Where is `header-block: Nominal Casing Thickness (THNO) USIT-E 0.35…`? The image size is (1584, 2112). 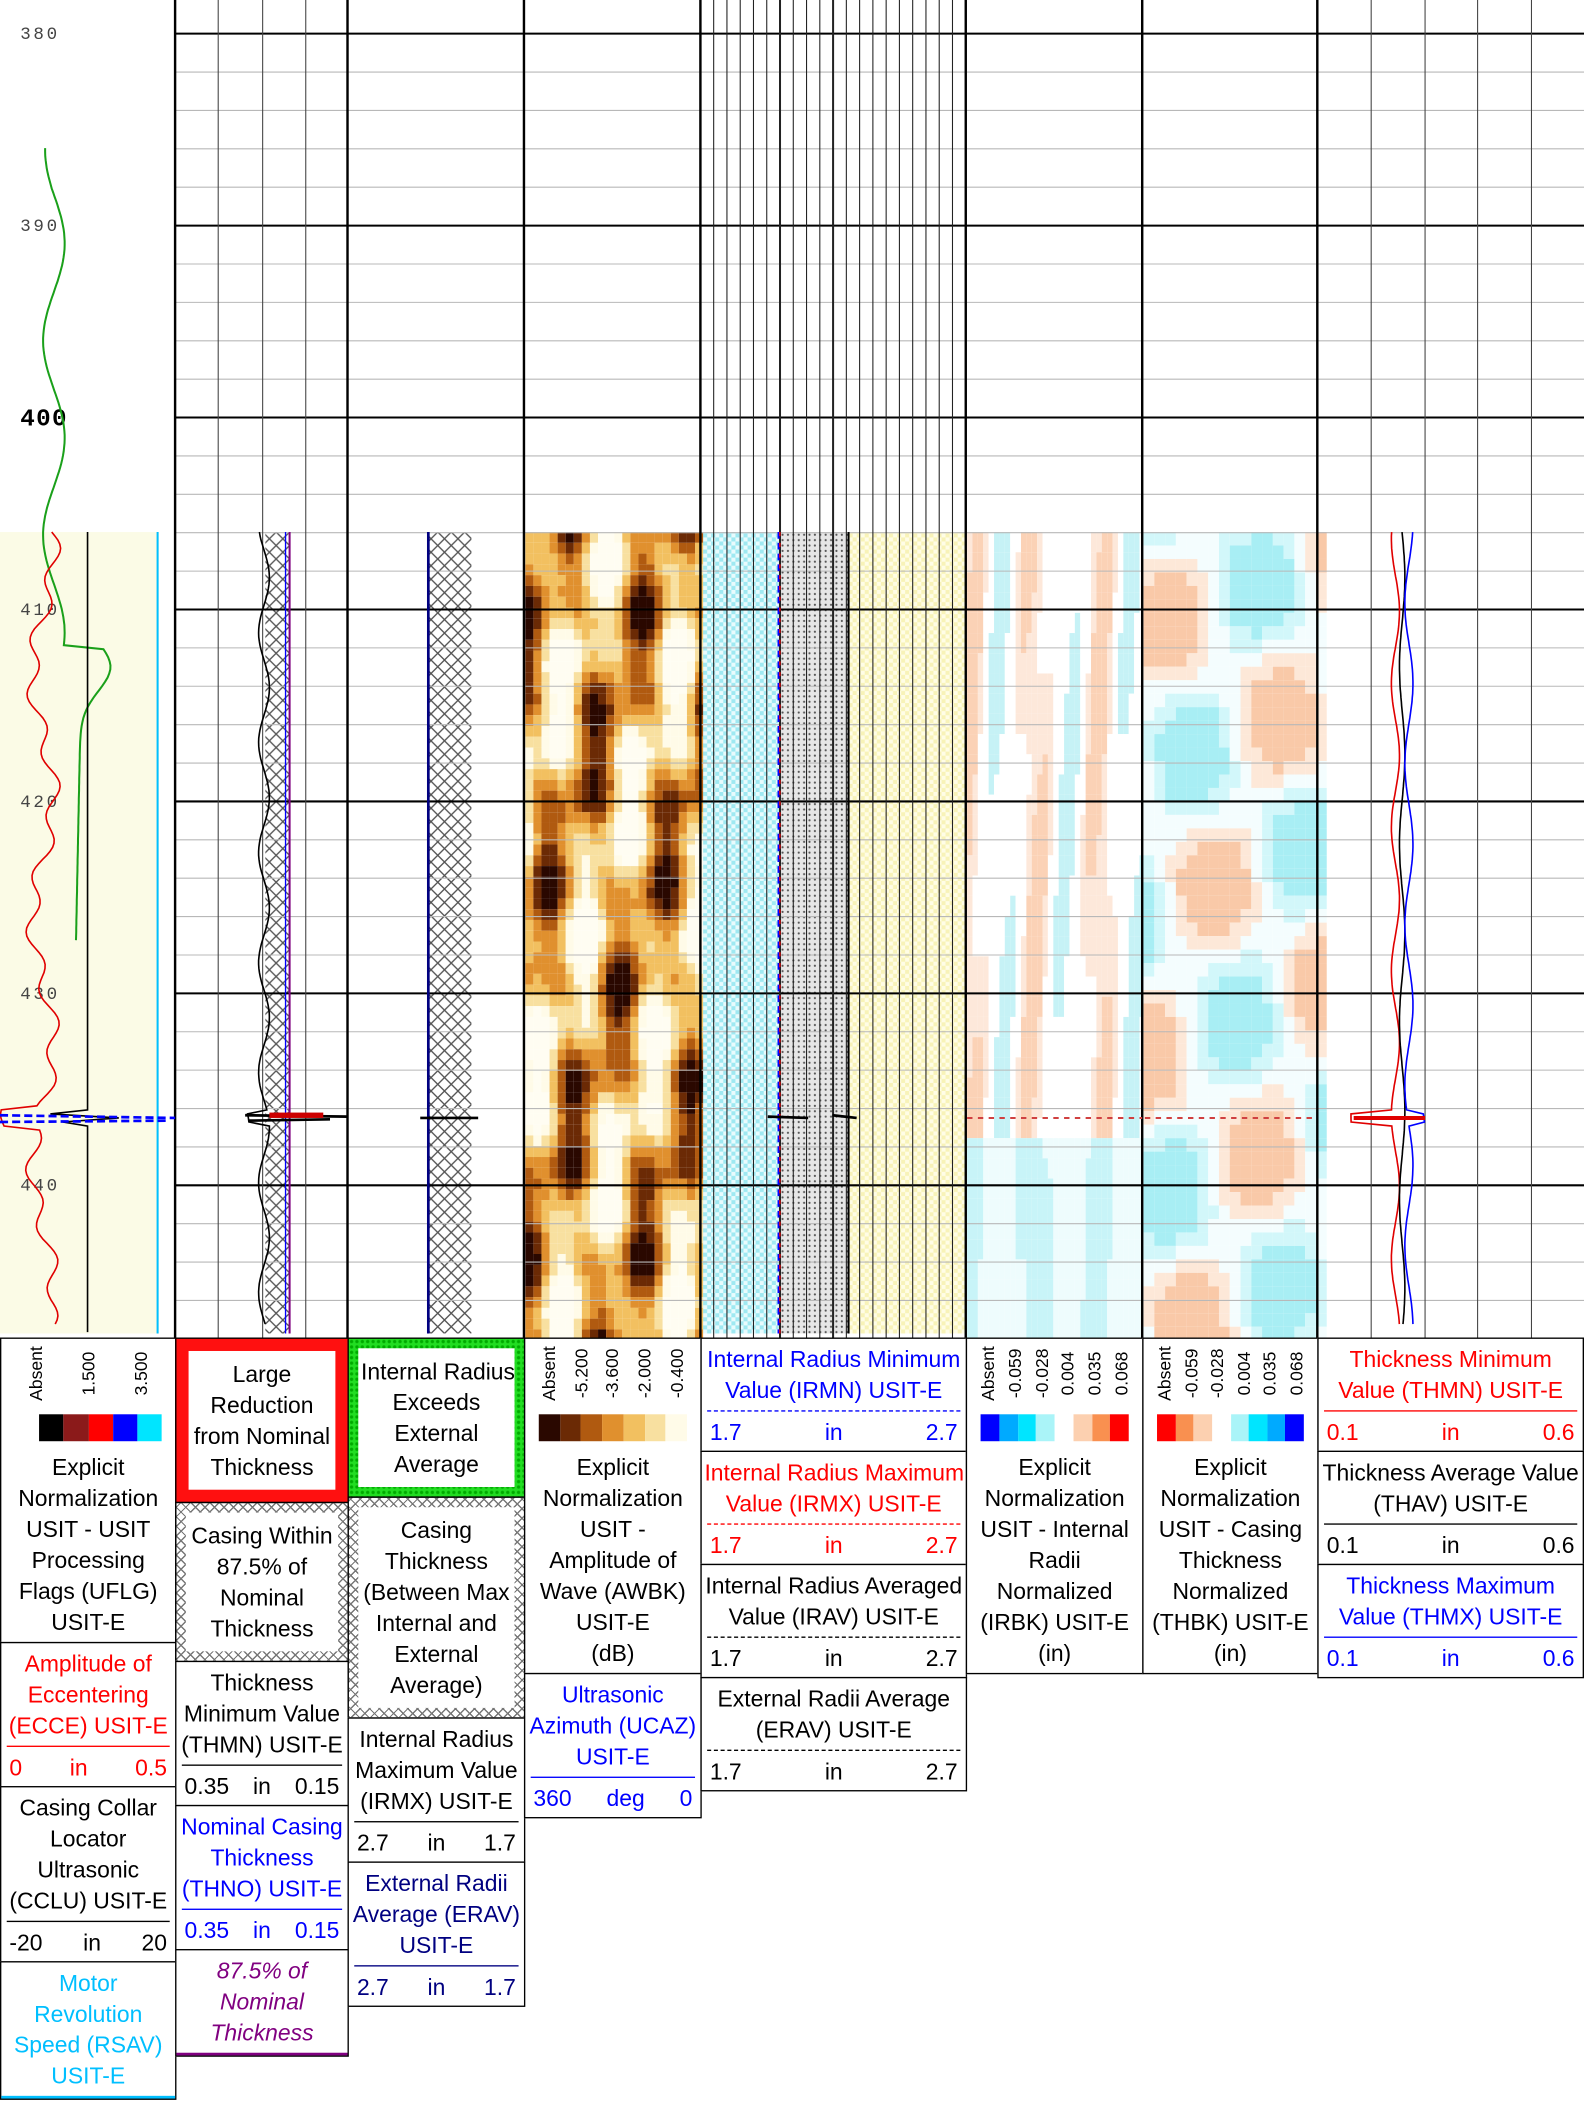
header-block: Nominal Casing Thickness (THNO) USIT-E 0.35… is located at coordinates (262, 1877).